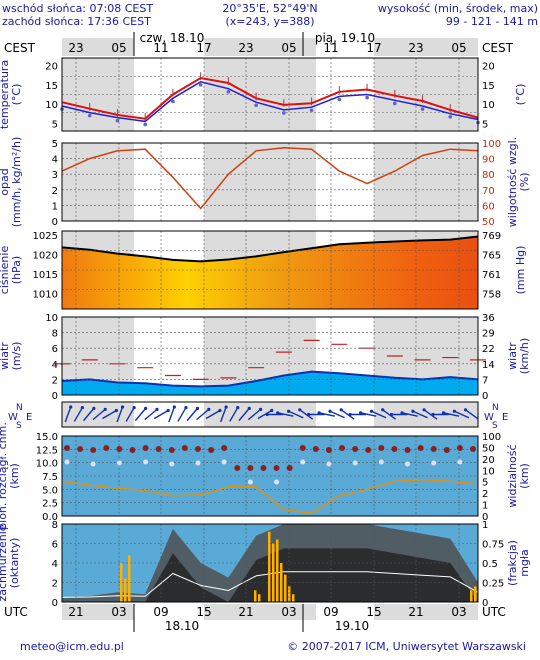 This screenshot has width=540, height=660. What do you see at coordinates (505, 417) in the screenshot?
I see `compass-e: E` at bounding box center [505, 417].